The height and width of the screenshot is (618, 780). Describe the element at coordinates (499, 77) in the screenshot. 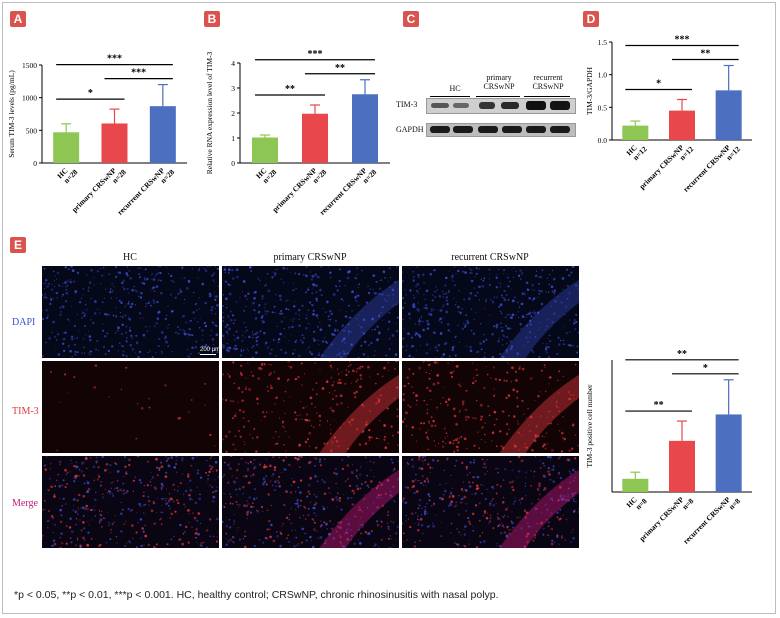

I see `wb-col-primary-line1: primary` at that location.